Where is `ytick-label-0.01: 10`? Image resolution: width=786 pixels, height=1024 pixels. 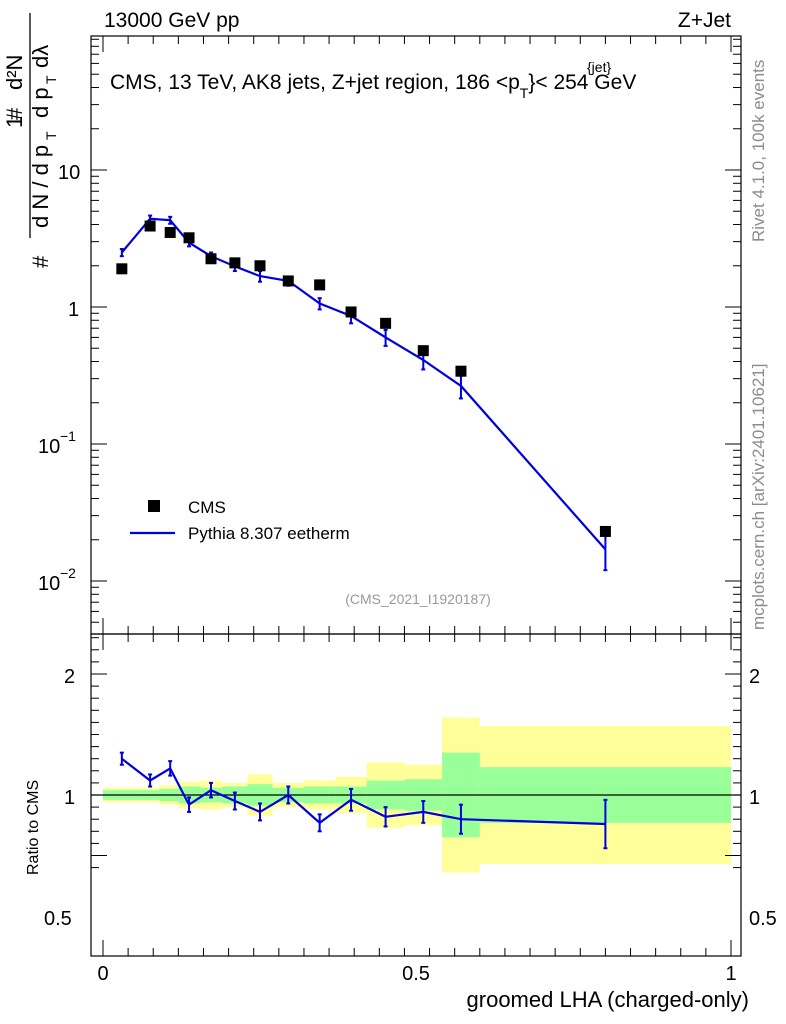 ytick-label-0.01: 10 is located at coordinates (49, 584).